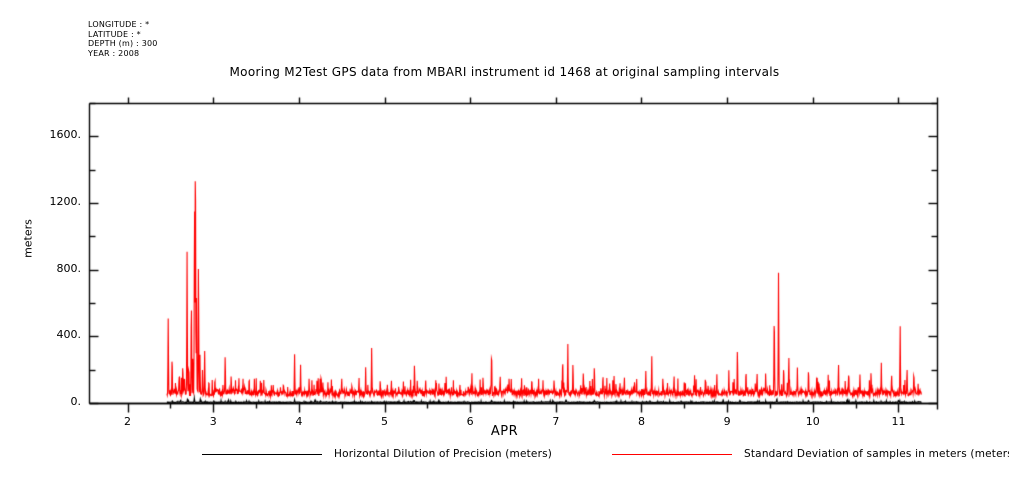 The width and height of the screenshot is (1009, 504). I want to click on x-tick-label: 6, so click(470, 421).